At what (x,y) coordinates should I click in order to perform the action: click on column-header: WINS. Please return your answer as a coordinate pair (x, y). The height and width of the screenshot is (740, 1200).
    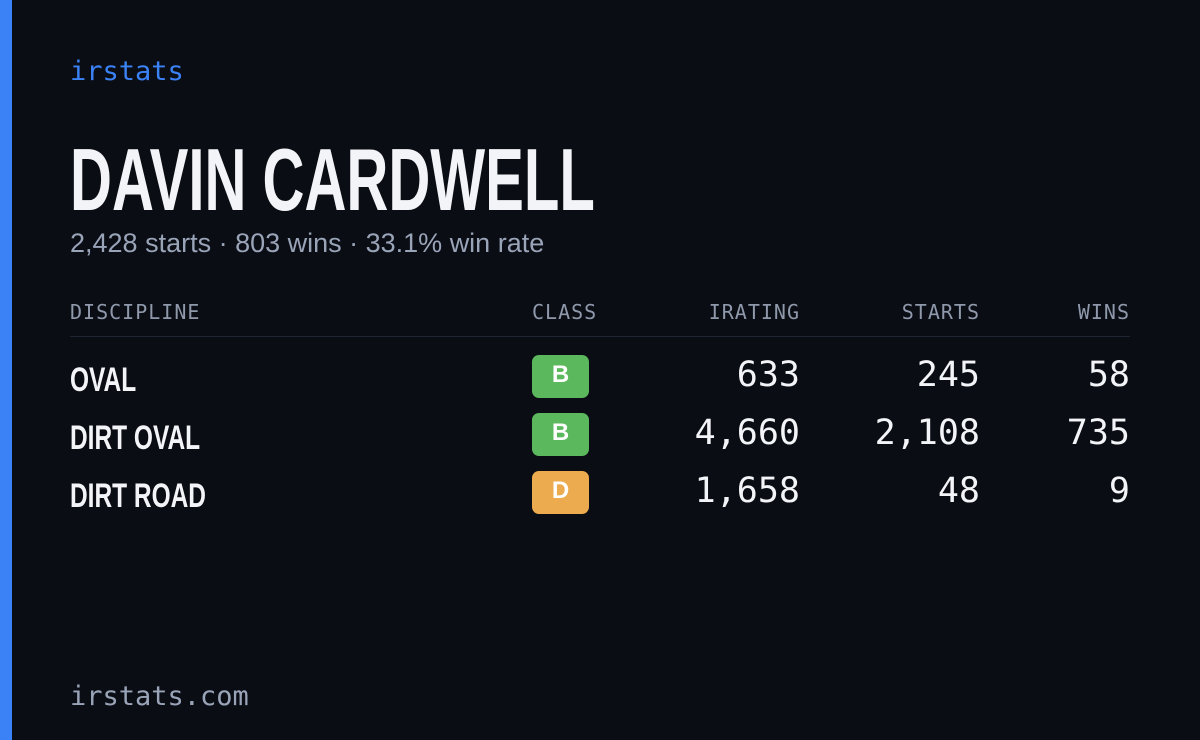
    Looking at the image, I should click on (1103, 312).